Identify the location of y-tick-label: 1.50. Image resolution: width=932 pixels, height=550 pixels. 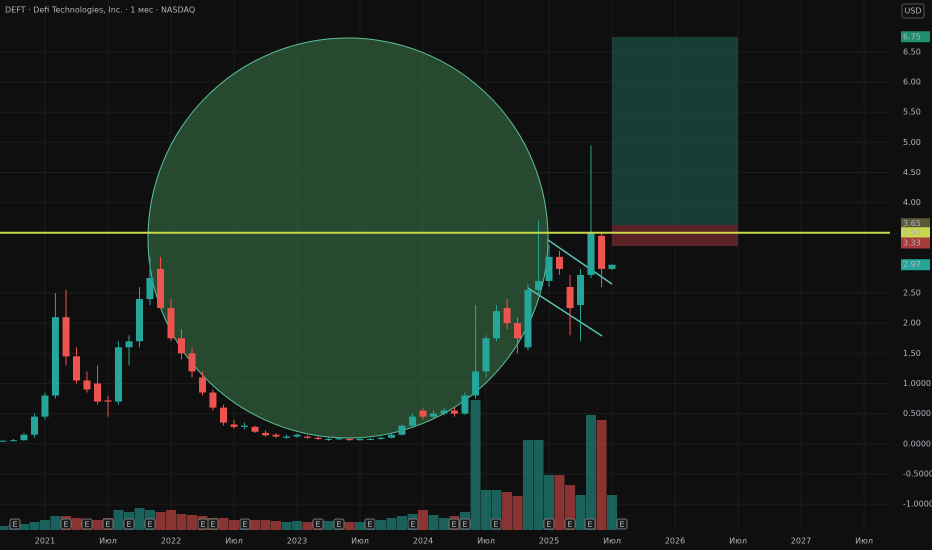
(912, 353).